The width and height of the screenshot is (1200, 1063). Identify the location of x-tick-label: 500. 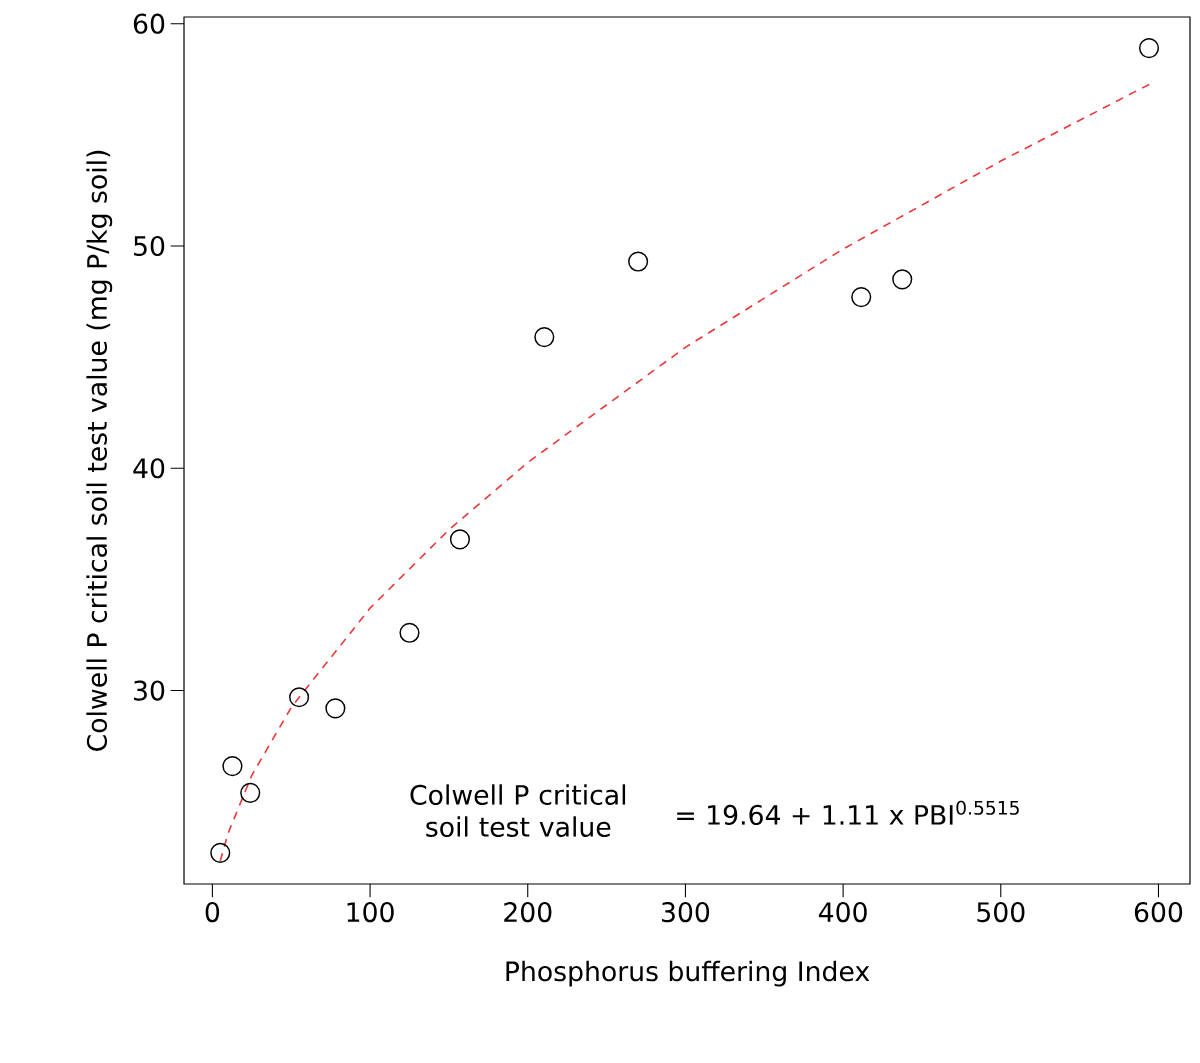
(1001, 912).